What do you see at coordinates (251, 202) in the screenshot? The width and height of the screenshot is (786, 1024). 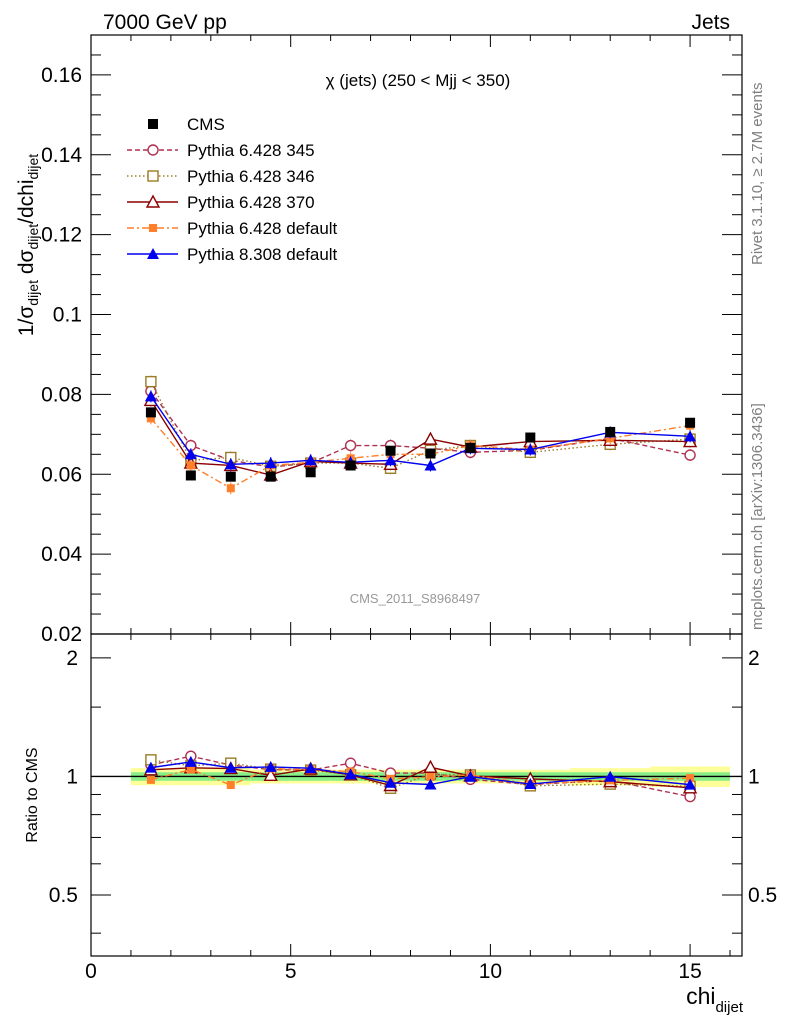 I see `legend-label: Pythia 6.428 370` at bounding box center [251, 202].